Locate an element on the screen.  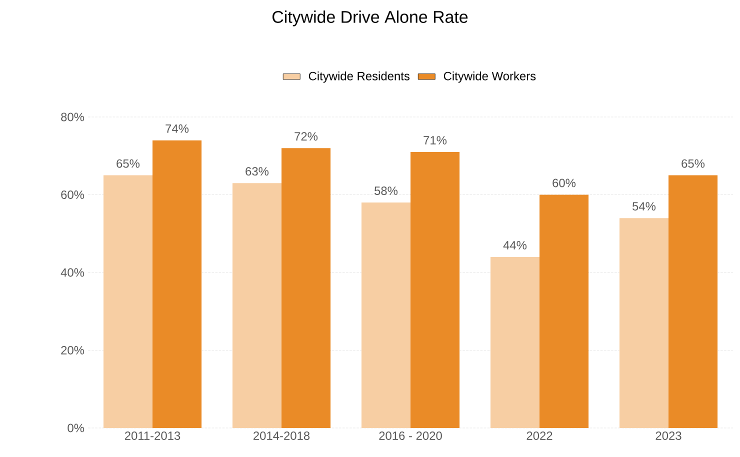
data-label: 44% is located at coordinates (515, 245).